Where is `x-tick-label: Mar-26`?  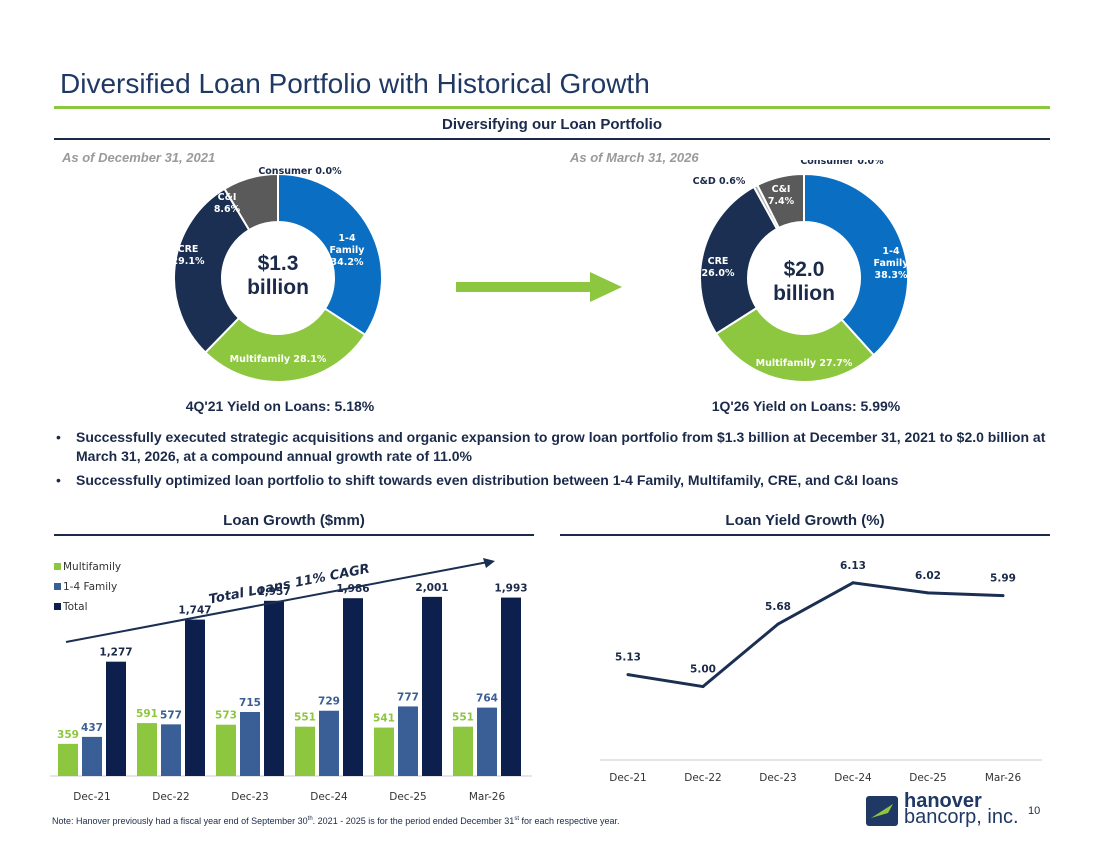 x-tick-label: Mar-26 is located at coordinates (1003, 778).